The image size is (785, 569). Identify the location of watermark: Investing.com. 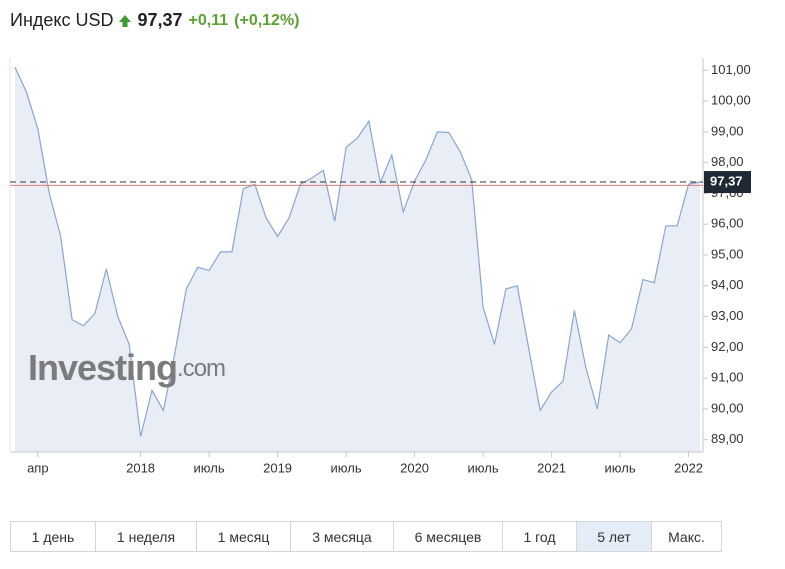
(126, 367).